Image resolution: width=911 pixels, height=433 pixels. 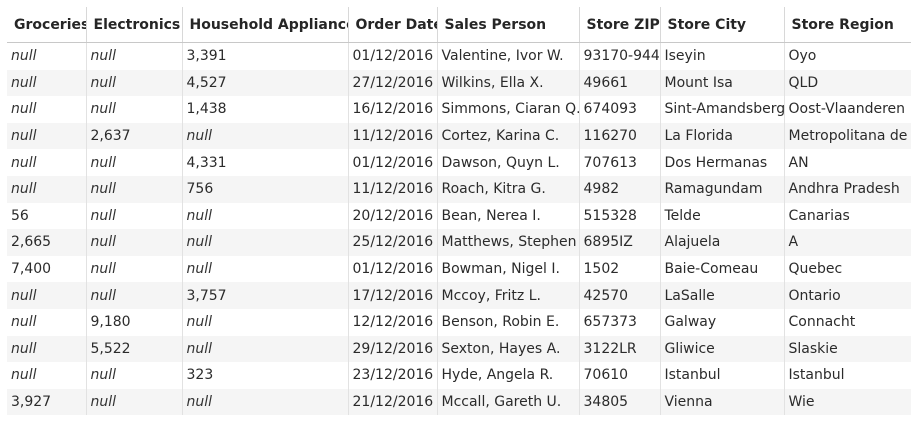 I want to click on table-cell: 49661, so click(x=620, y=83).